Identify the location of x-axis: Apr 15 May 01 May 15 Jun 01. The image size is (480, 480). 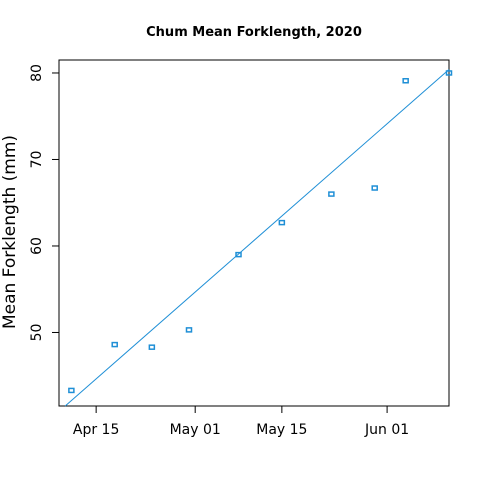
(241, 422).